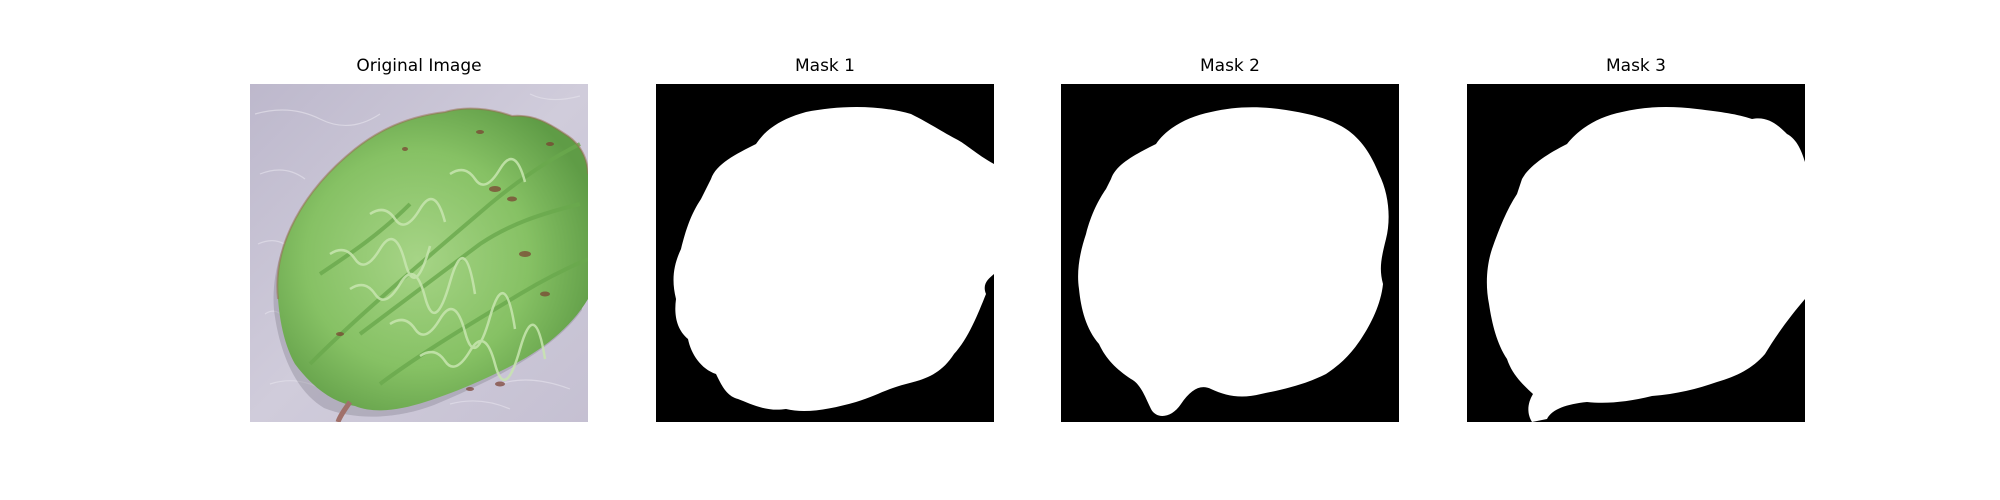 The width and height of the screenshot is (2000, 500). Describe the element at coordinates (419, 66) in the screenshot. I see `panel-title: Original Image` at that location.